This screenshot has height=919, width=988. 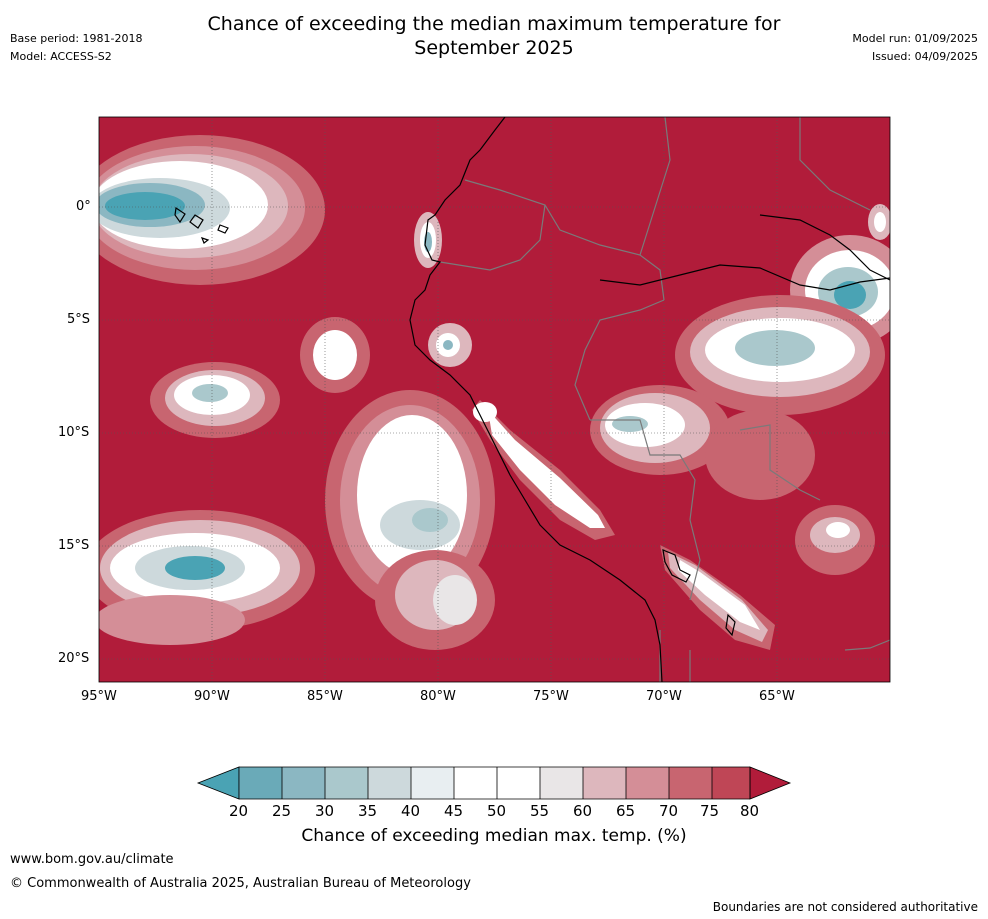 What do you see at coordinates (497, 811) in the screenshot?
I see `cb-tick-50: 50` at bounding box center [497, 811].